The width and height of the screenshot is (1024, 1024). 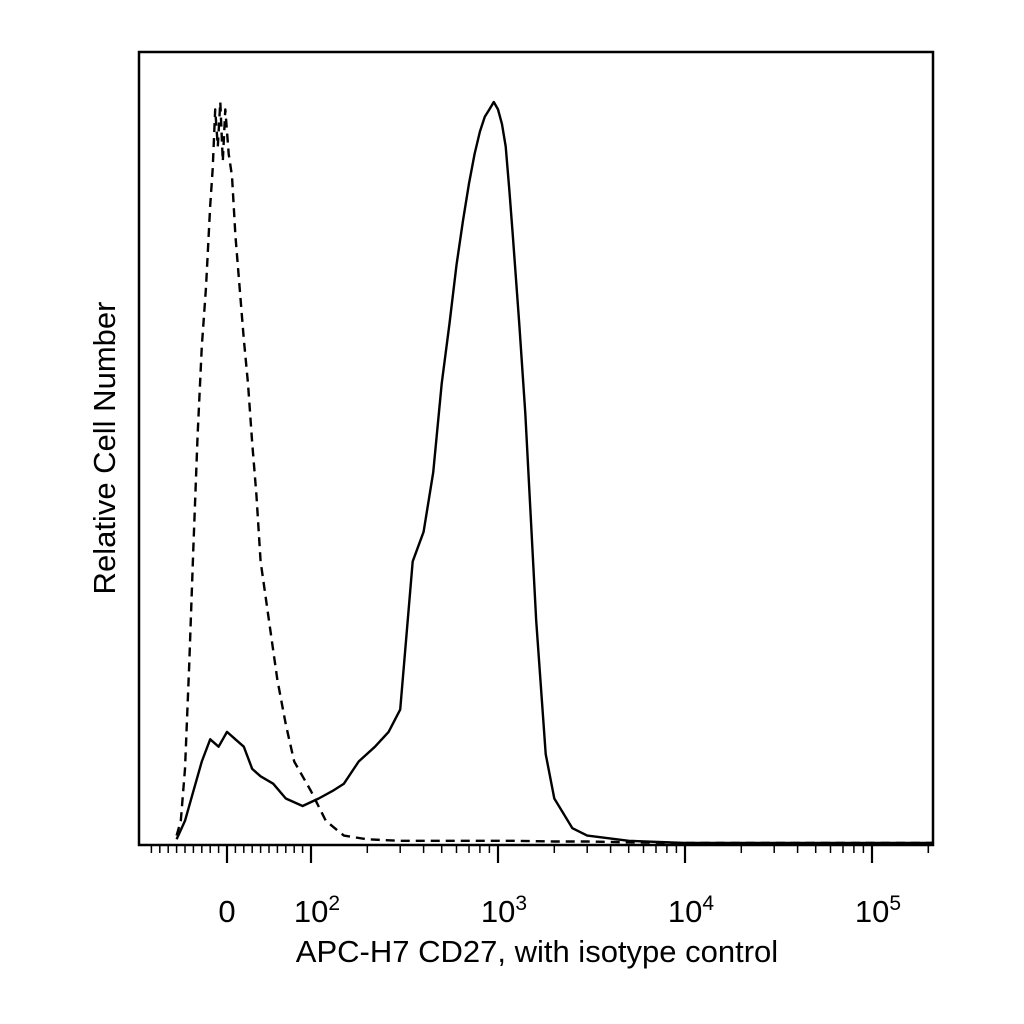 I want to click on x-axis-ticks, so click(x=540, y=854).